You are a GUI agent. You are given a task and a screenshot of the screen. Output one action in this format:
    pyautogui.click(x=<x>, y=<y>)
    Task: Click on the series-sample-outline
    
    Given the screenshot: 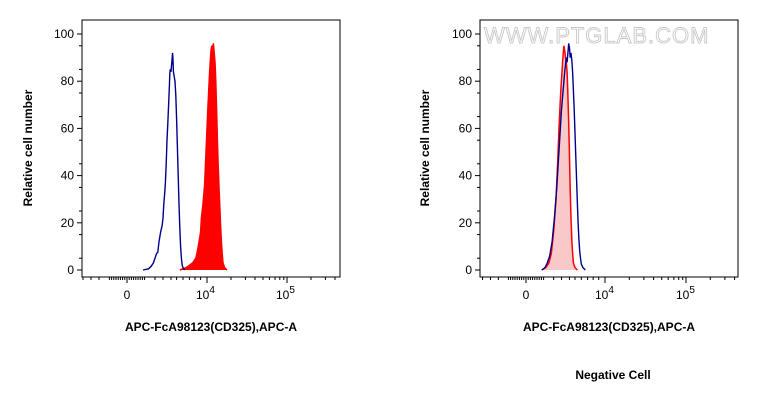 What is the action you would take?
    pyautogui.click(x=203, y=157)
    